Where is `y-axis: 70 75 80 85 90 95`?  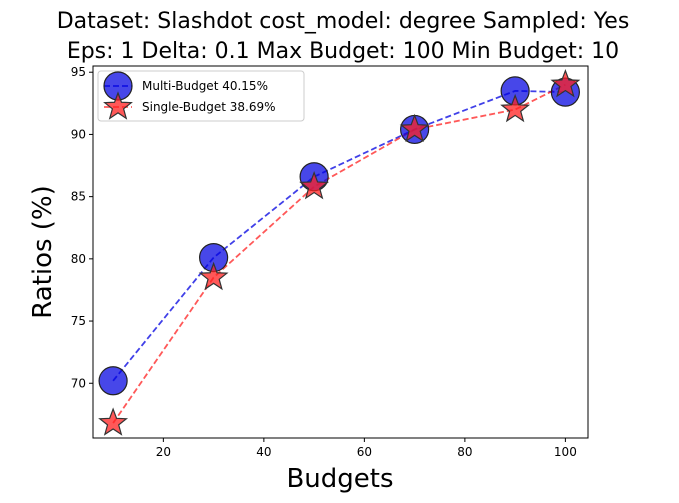
y-axis: 70 75 80 85 90 95 is located at coordinates (82, 227).